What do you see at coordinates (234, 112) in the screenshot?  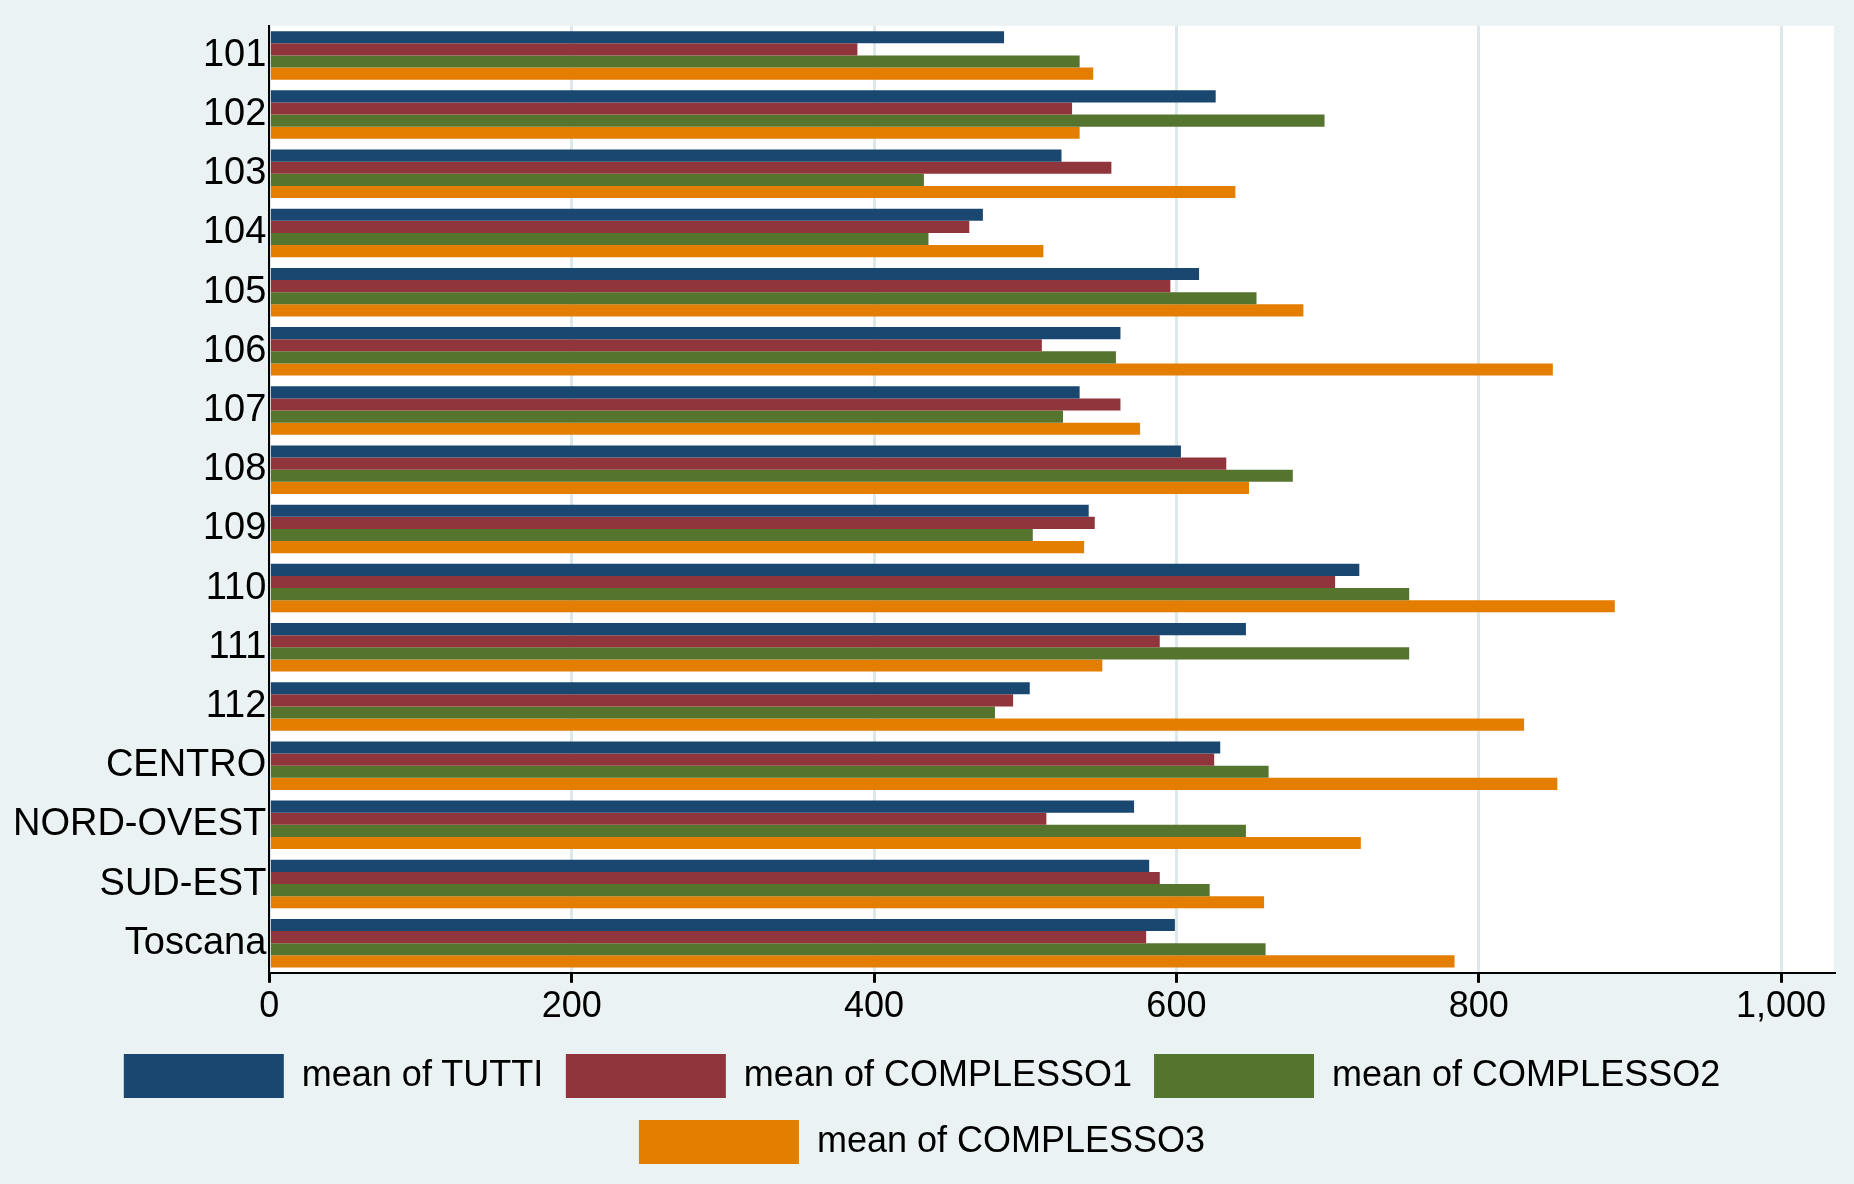 I see `y-tick-label: 102` at bounding box center [234, 112].